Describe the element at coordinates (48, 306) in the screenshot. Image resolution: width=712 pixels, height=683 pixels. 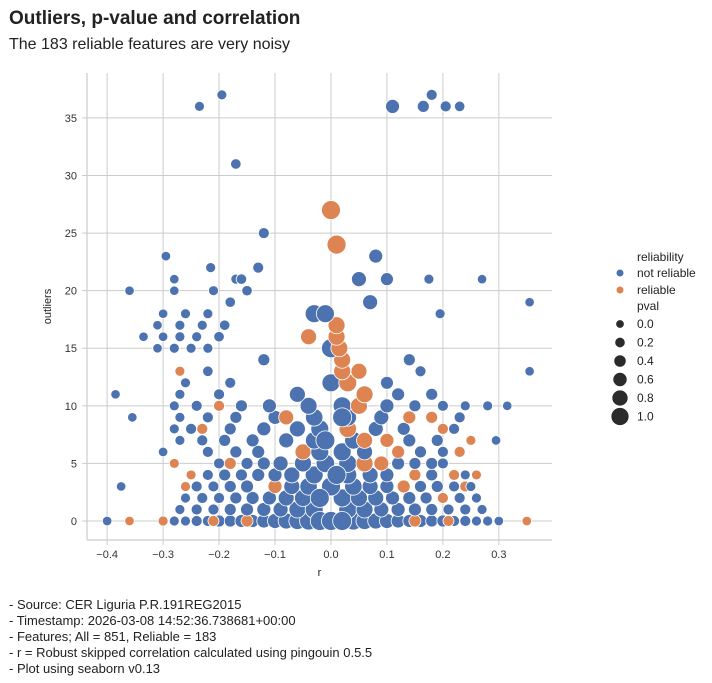
I see `y-axis-label: outliers` at that location.